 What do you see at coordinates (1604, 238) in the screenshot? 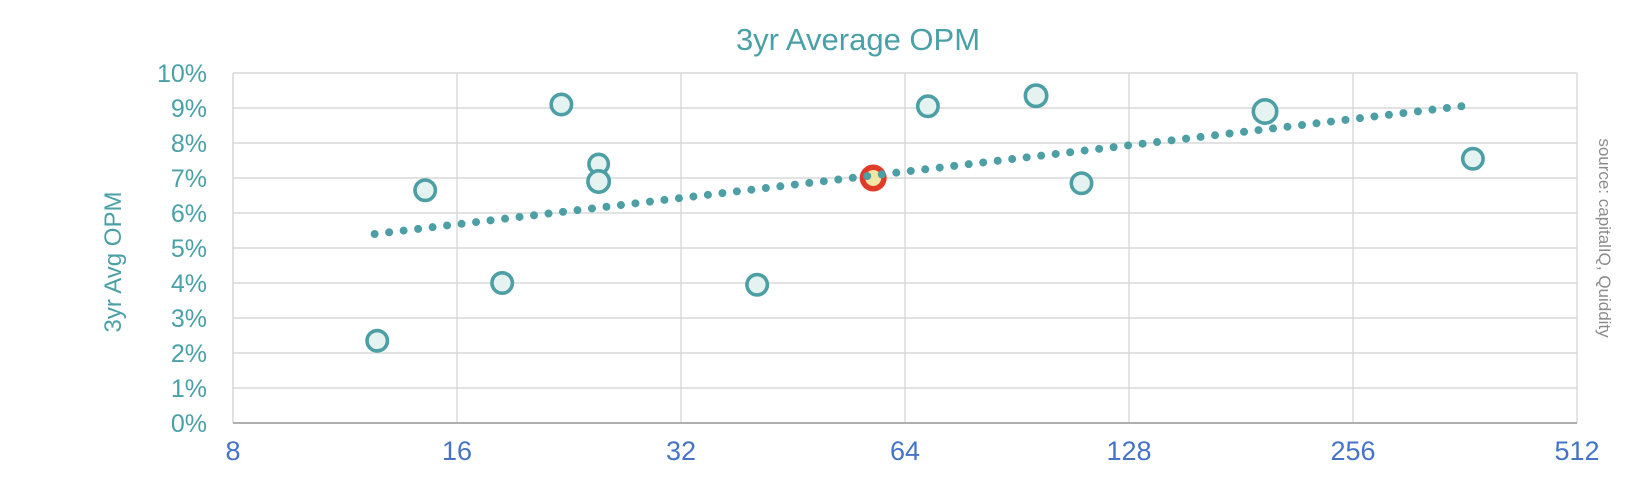
I see `source-note: source: capitalIQ, Quiddity` at bounding box center [1604, 238].